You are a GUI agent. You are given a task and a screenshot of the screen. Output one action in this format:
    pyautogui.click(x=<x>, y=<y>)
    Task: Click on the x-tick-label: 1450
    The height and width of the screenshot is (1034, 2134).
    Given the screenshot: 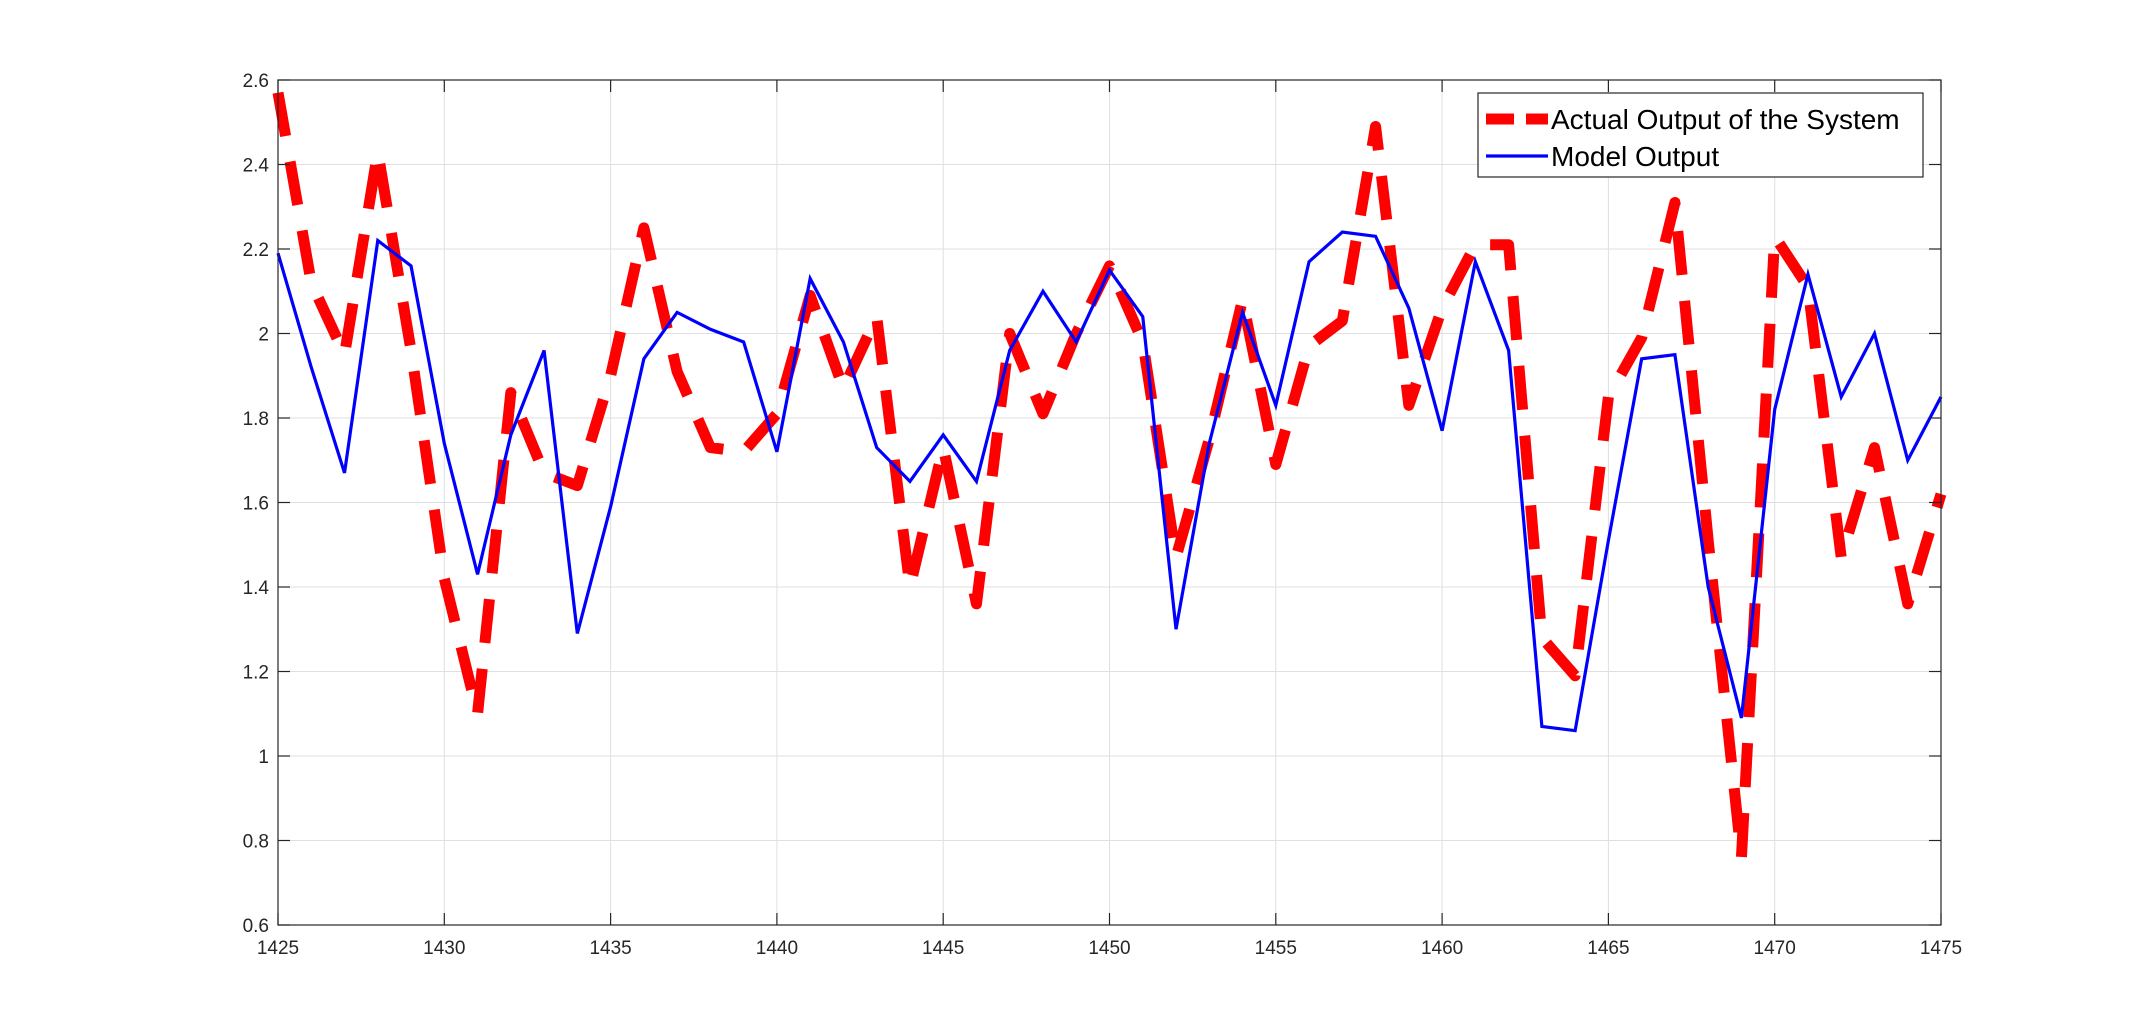 What is the action you would take?
    pyautogui.click(x=1109, y=948)
    